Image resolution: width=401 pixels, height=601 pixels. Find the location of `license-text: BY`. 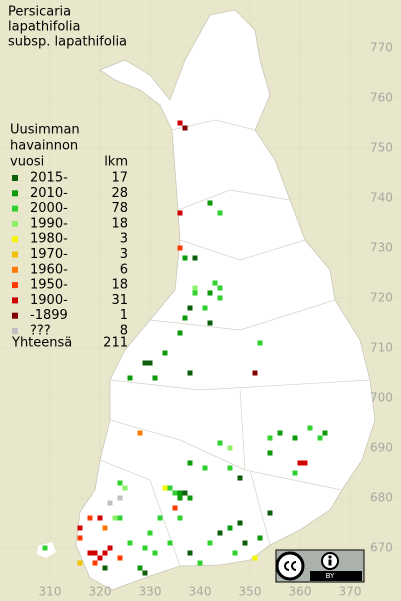

license-text: BY is located at coordinates (330, 576).